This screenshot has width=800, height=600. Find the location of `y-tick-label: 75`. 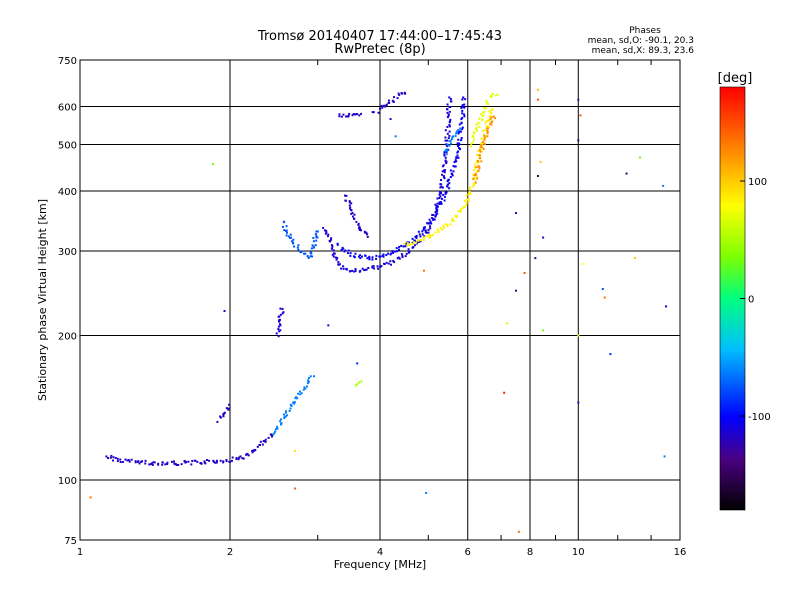

y-tick-label: 75 is located at coordinates (70, 541).